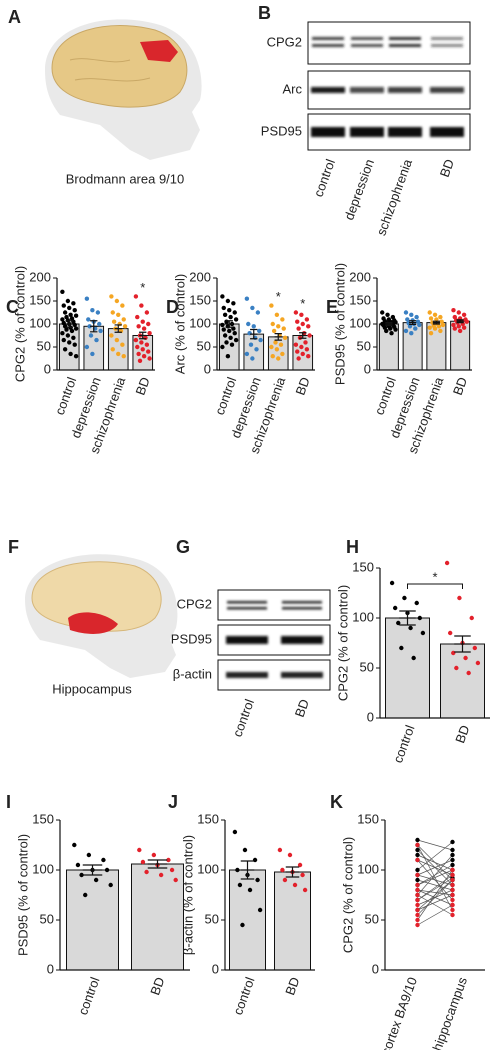 The image size is (497, 1050). Describe the element at coordinates (192, 673) in the screenshot. I see `blot-row-label: β-actin` at that location.